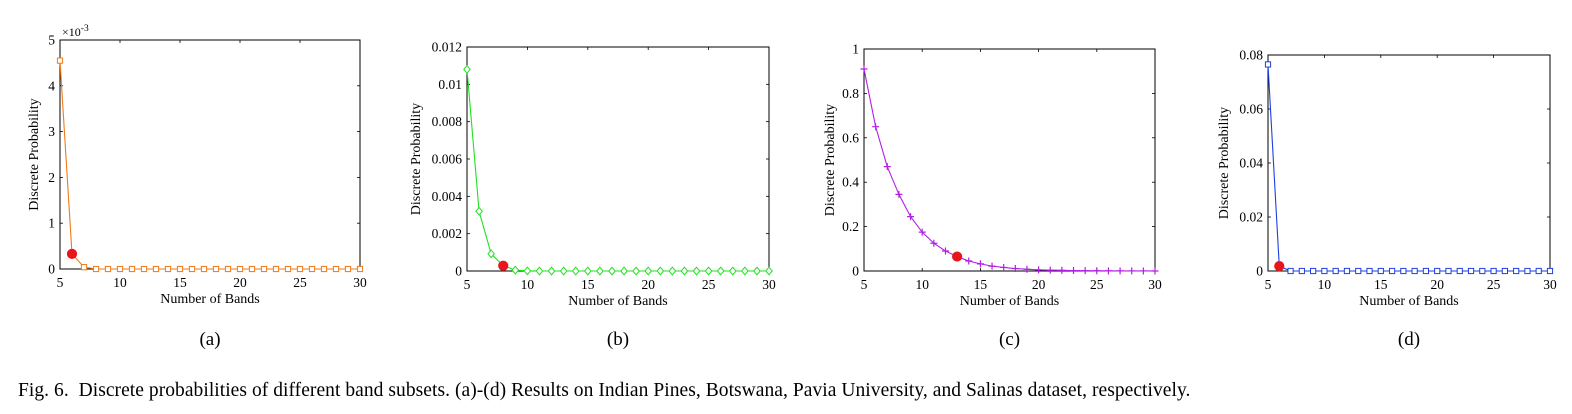 The width and height of the screenshot is (1572, 414). What do you see at coordinates (447, 159) in the screenshot?
I see `y-tick-label: 0.006` at bounding box center [447, 159].